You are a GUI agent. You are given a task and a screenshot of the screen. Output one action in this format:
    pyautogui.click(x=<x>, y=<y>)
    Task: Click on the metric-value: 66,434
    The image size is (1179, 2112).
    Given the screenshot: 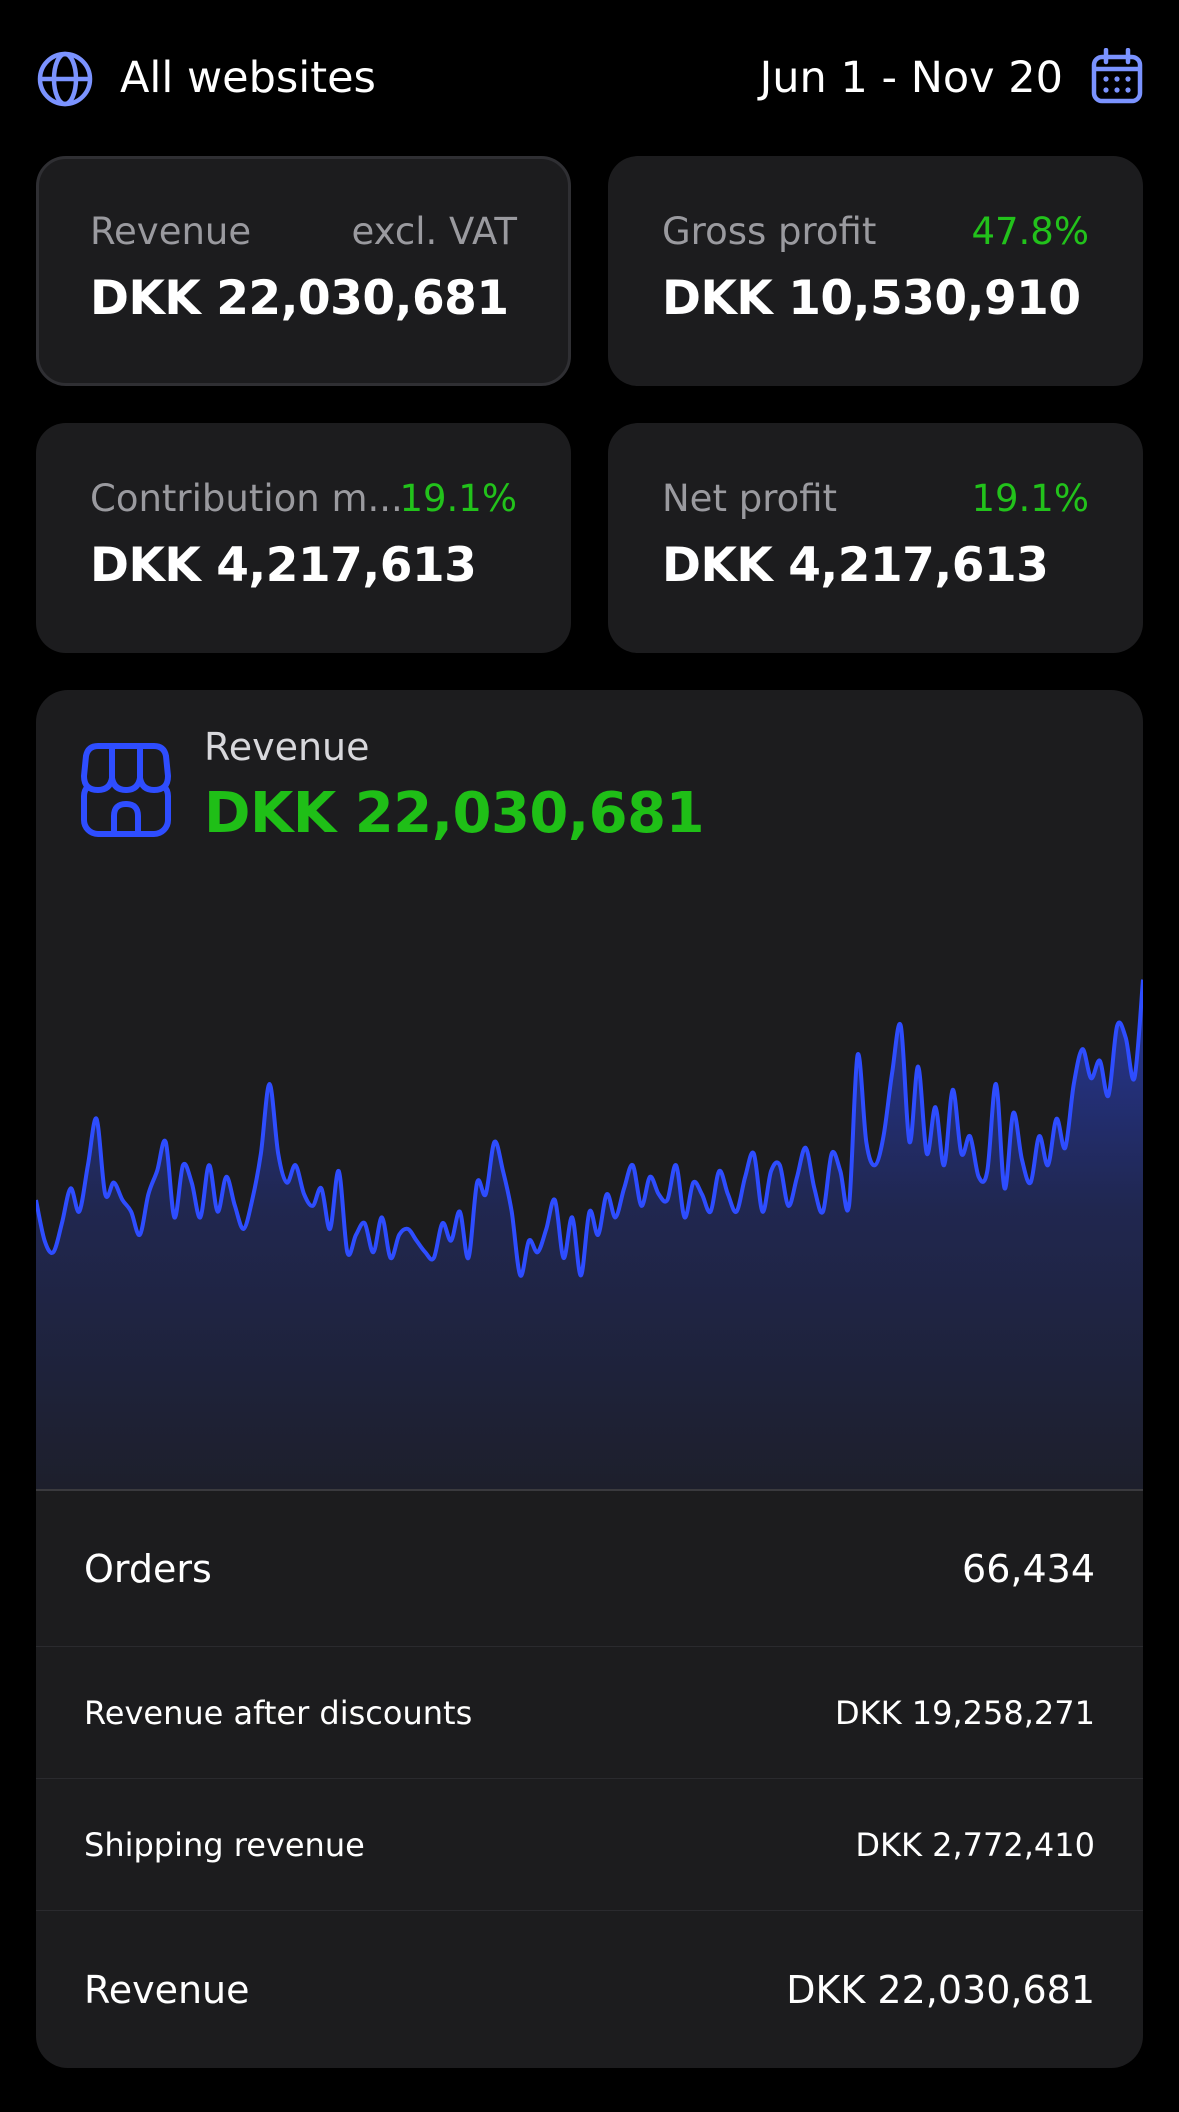 What is the action you would take?
    pyautogui.click(x=1028, y=1569)
    